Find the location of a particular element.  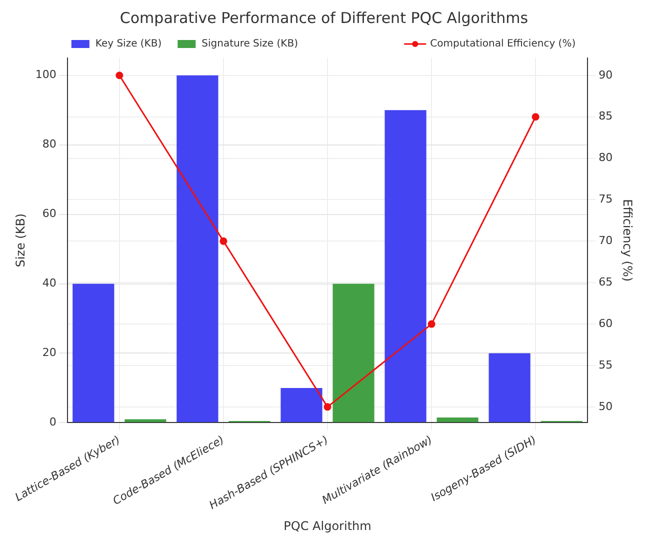

y-tick-label: 0 is located at coordinates (52, 422).